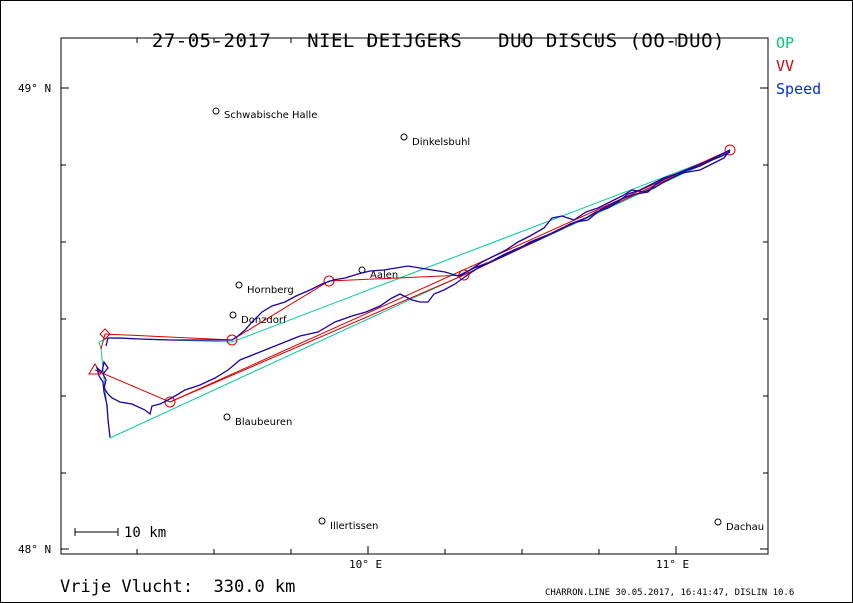 This screenshot has height=603, width=853. Describe the element at coordinates (96, 532) in the screenshot. I see `scale-bar` at that location.